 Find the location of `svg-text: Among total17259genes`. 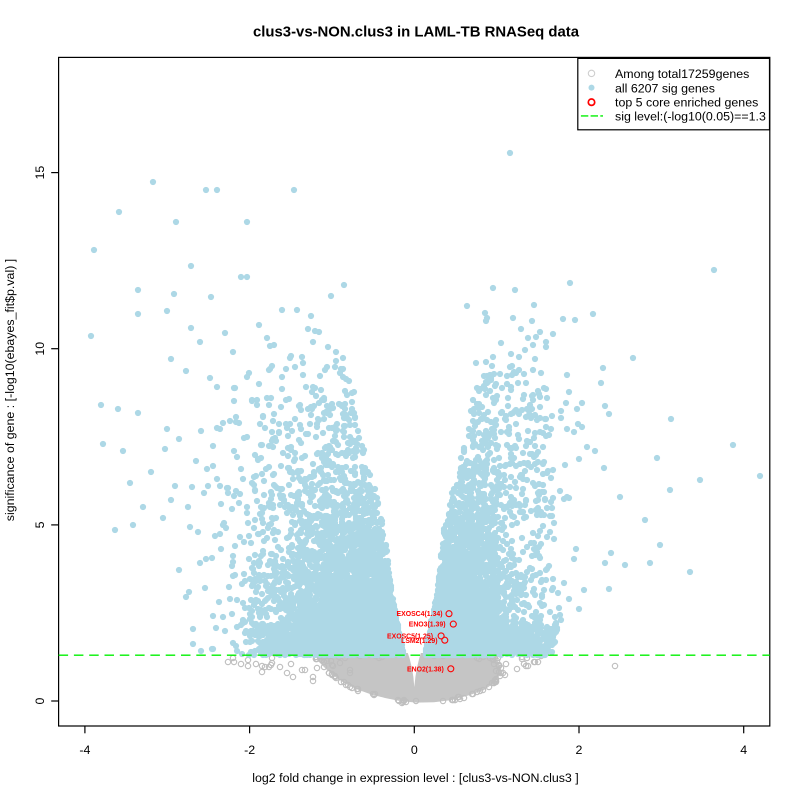

svg-text: Among total17259genes is located at coordinates (682, 74).